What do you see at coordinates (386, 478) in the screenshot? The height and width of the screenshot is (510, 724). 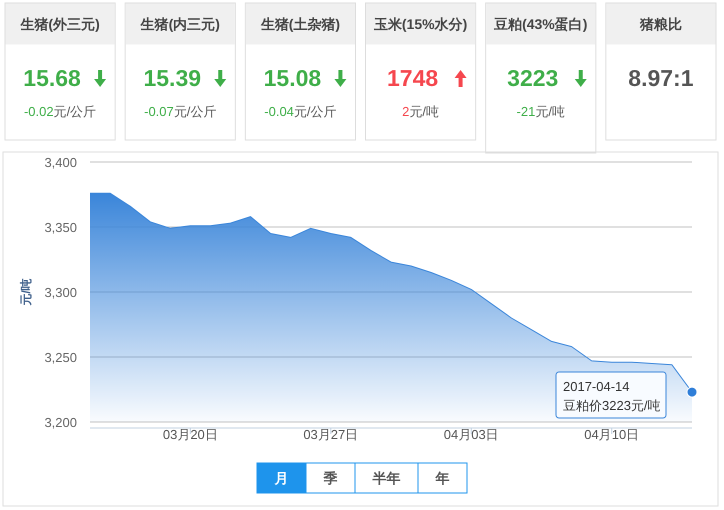 I see `category-label: 半年` at bounding box center [386, 478].